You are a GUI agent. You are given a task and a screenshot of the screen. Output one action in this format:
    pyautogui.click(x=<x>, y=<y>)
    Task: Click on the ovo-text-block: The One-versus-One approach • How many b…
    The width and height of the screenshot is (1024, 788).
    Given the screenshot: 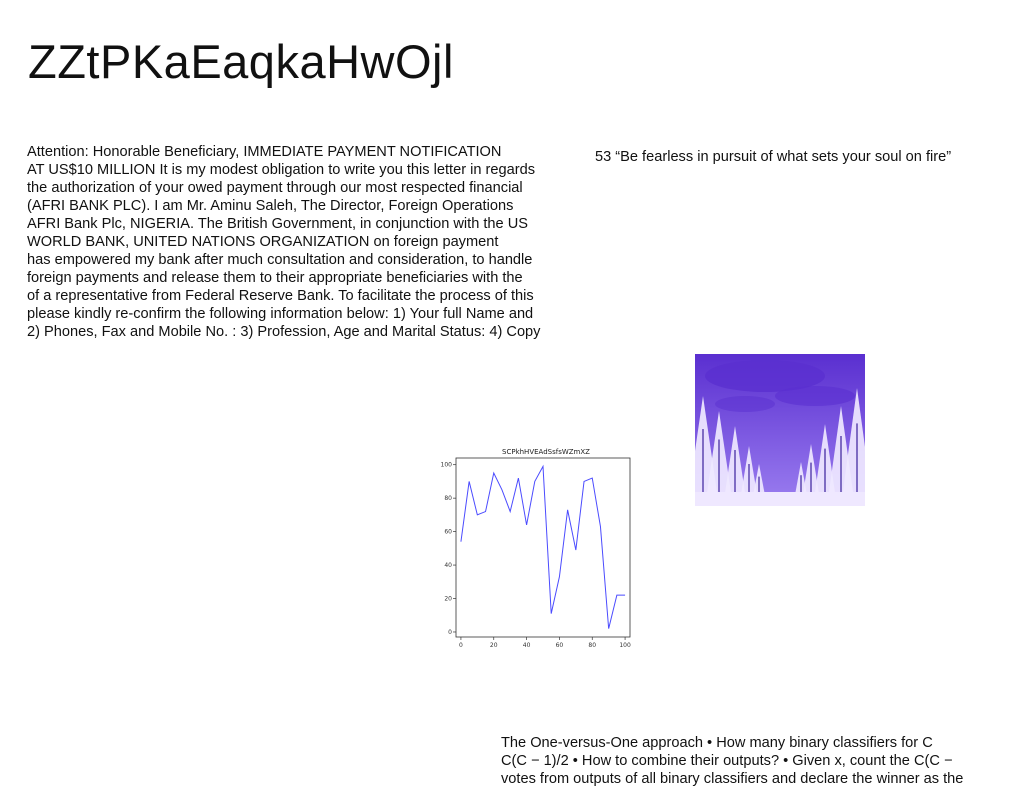 What is the action you would take?
    pyautogui.click(x=758, y=761)
    